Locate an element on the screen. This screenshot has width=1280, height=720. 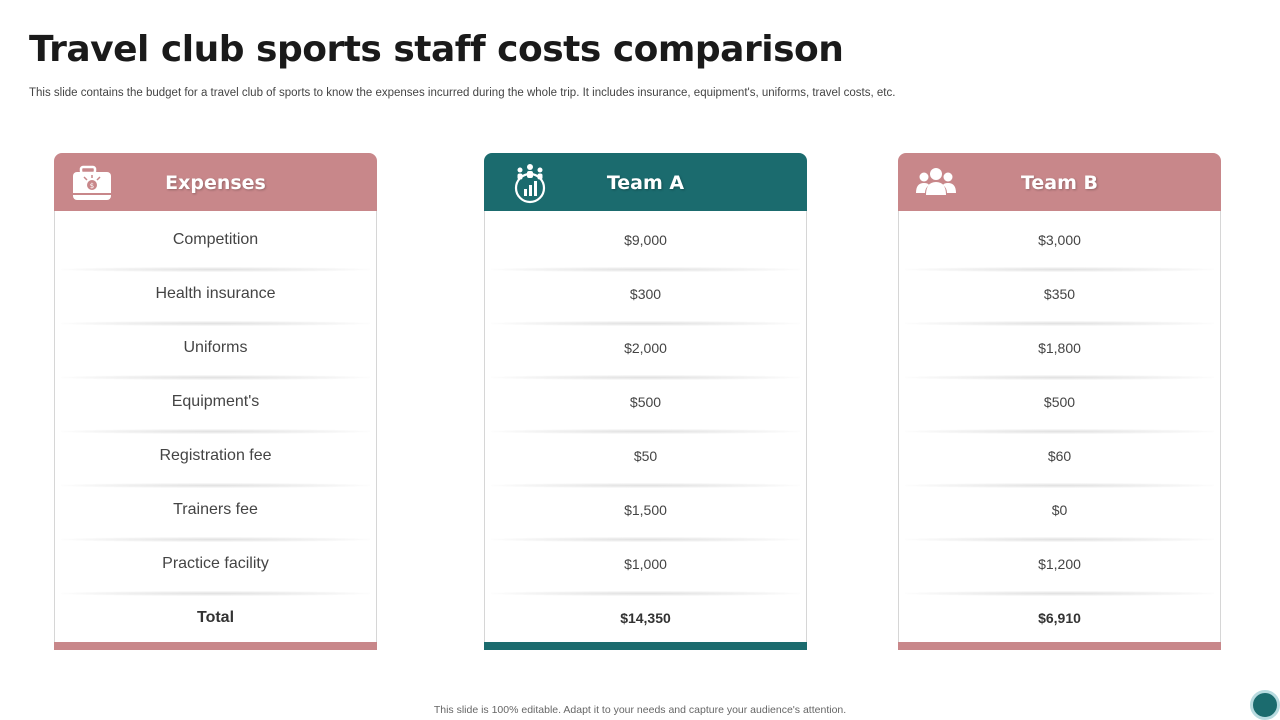
expenses-header: $ Expenses is located at coordinates (215, 183).